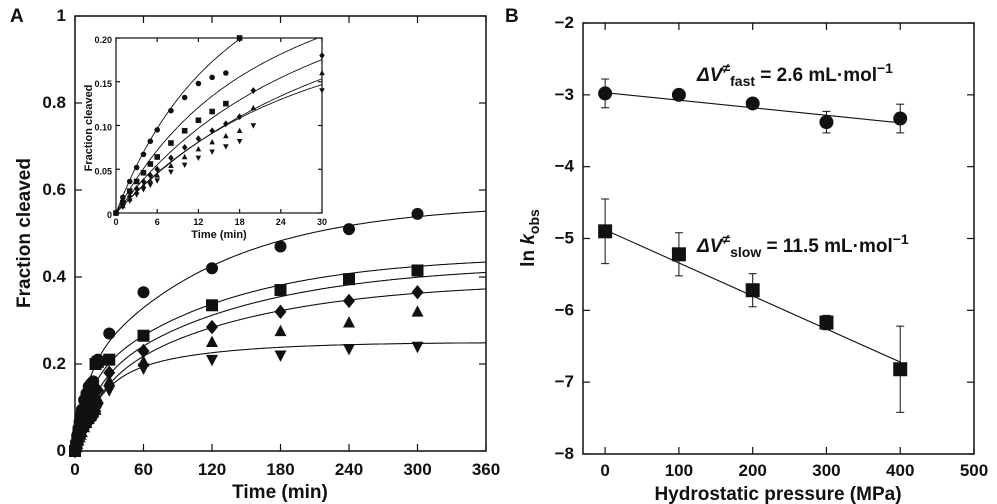 The image size is (997, 504). What do you see at coordinates (281, 222) in the screenshot?
I see `inset-x-tick-label: 24` at bounding box center [281, 222].